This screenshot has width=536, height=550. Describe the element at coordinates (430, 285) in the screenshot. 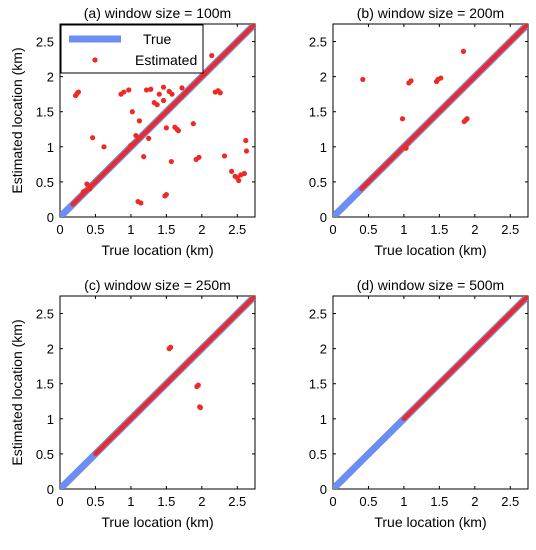

I see `chart-title: (d) window size = 500m` at that location.